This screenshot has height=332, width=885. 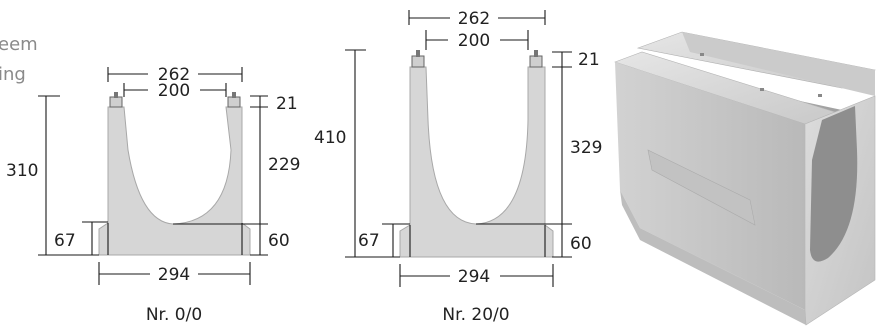 What do you see at coordinates (287, 104) in the screenshot?
I see `dim-rim-height: 21` at bounding box center [287, 104].